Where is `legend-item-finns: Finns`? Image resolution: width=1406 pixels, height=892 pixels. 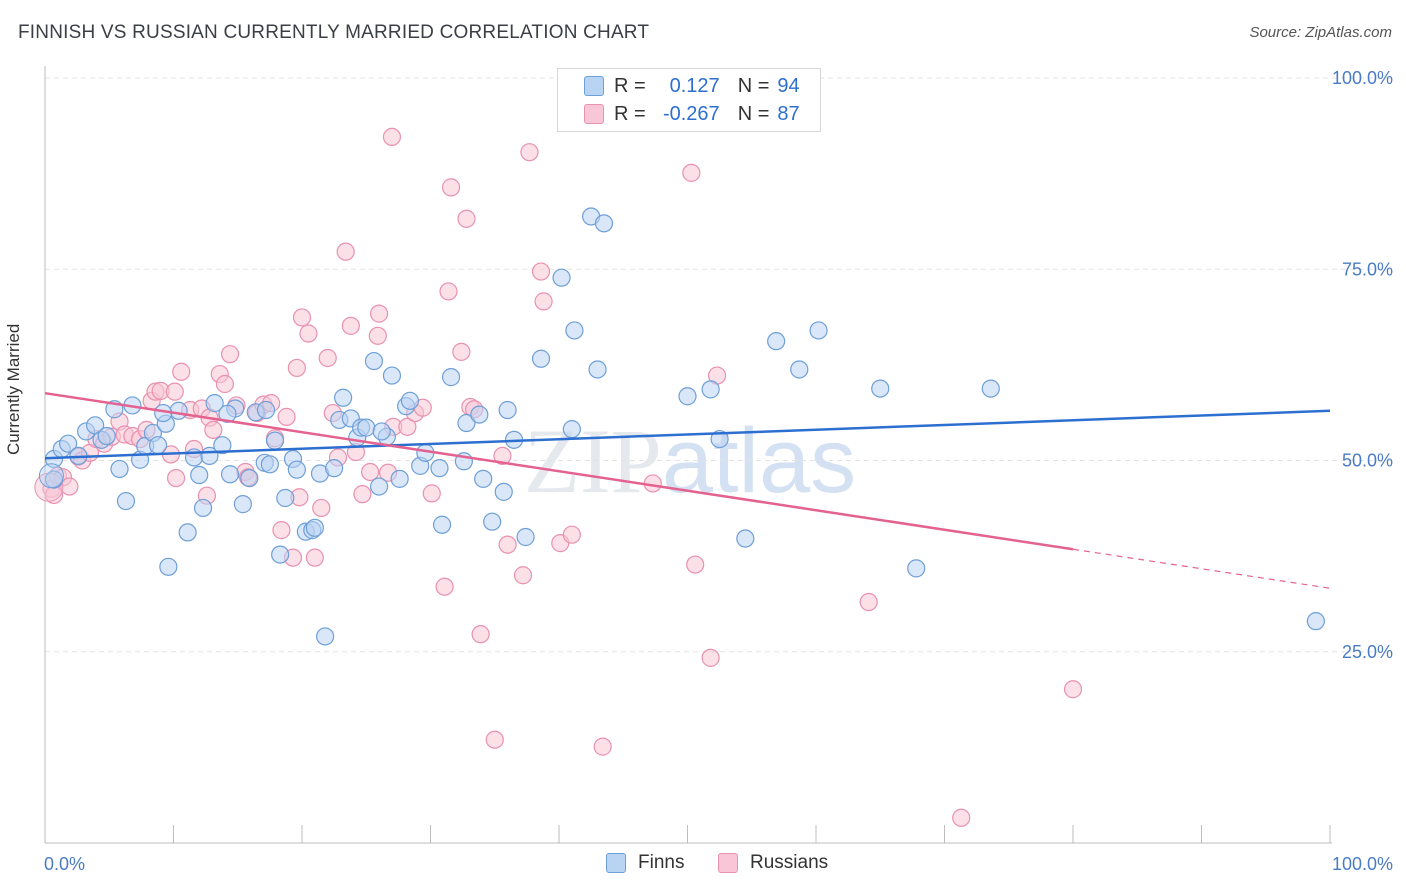 legend-item-finns: Finns is located at coordinates (645, 863).